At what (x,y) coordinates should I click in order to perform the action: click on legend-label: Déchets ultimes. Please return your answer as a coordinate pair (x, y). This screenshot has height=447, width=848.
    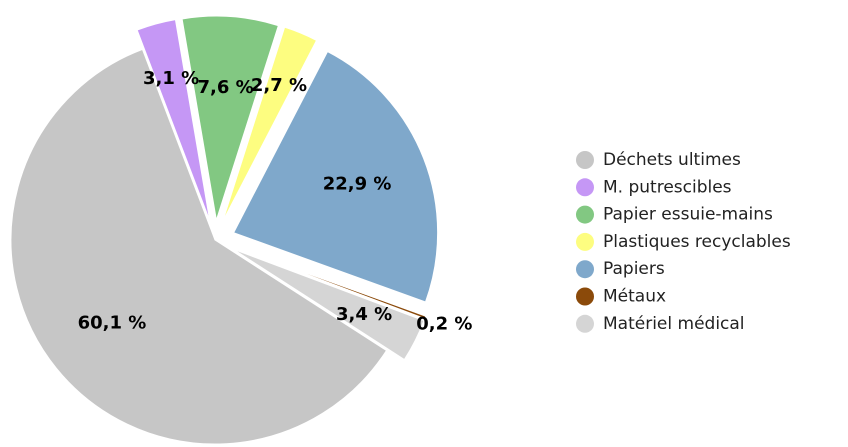
    Looking at the image, I should click on (672, 160).